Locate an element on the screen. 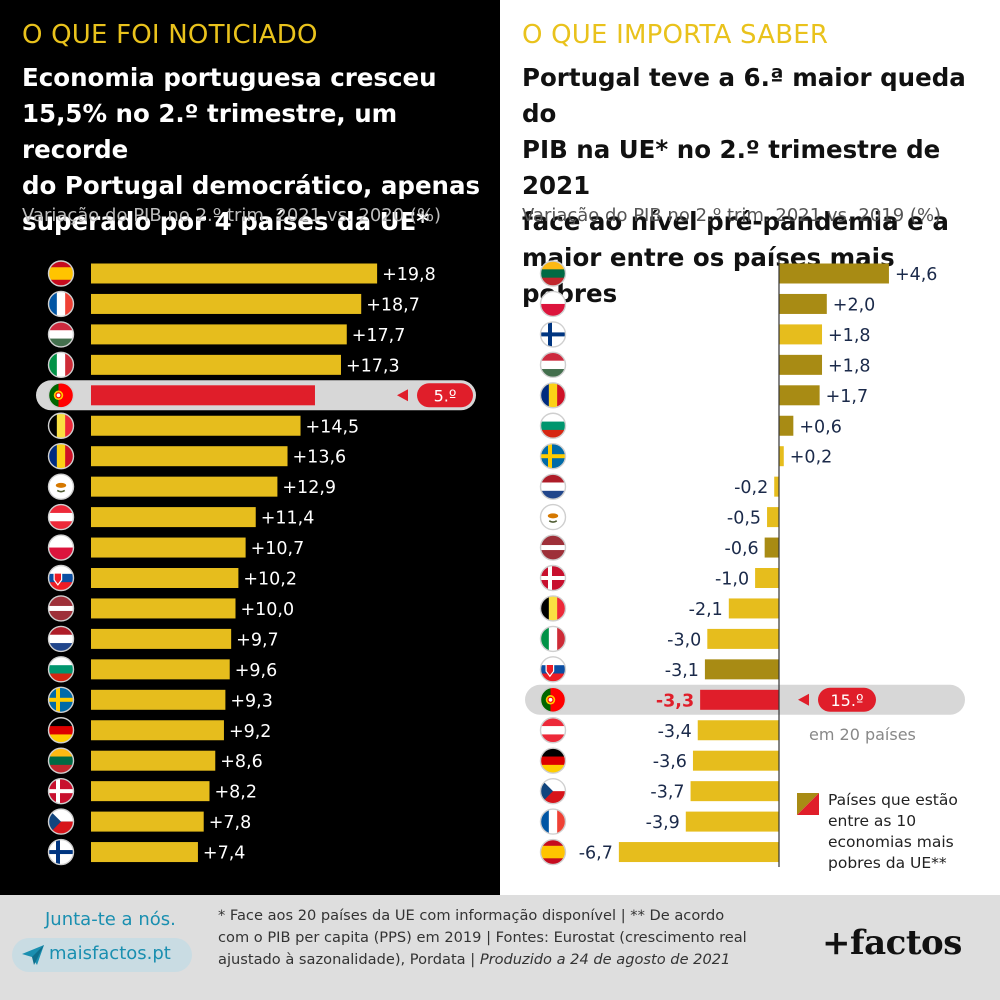 This screenshot has width=1000, height=1000. data-label: +17,7 is located at coordinates (379, 336).